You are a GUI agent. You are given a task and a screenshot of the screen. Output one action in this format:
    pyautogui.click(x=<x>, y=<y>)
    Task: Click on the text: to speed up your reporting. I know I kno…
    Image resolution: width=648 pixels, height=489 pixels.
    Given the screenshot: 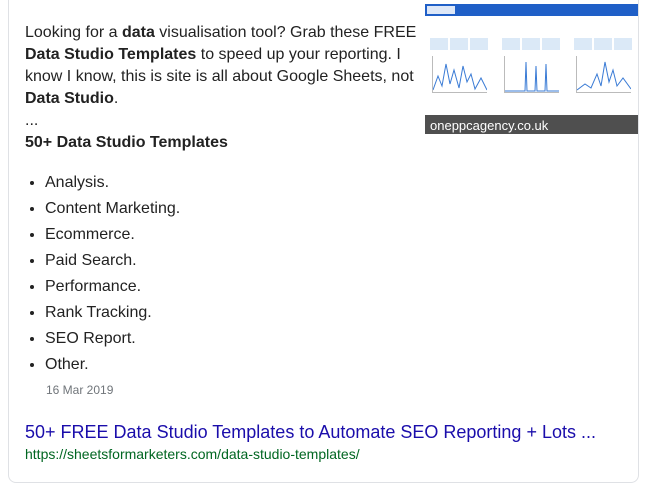 What is the action you would take?
    pyautogui.click(x=219, y=65)
    